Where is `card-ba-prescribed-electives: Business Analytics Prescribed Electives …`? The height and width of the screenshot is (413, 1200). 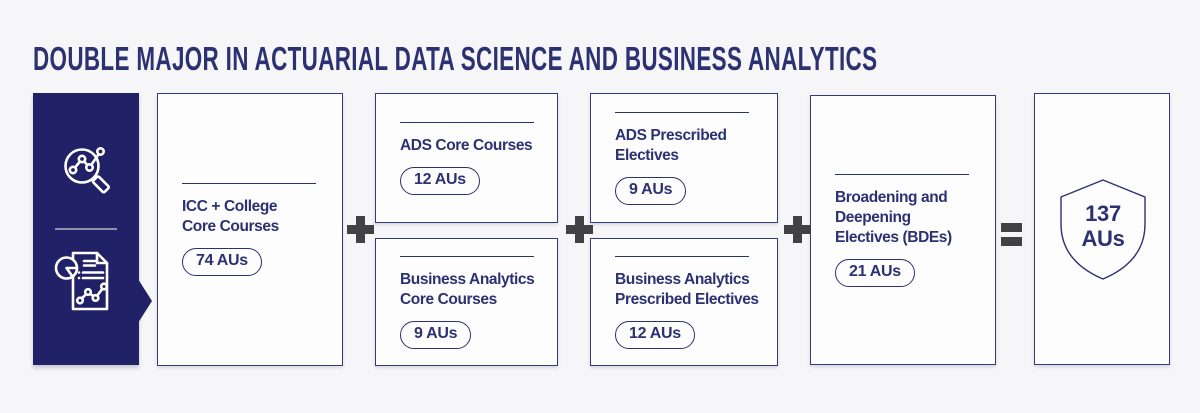 card-ba-prescribed-electives: Business Analytics Prescribed Electives … is located at coordinates (684, 302).